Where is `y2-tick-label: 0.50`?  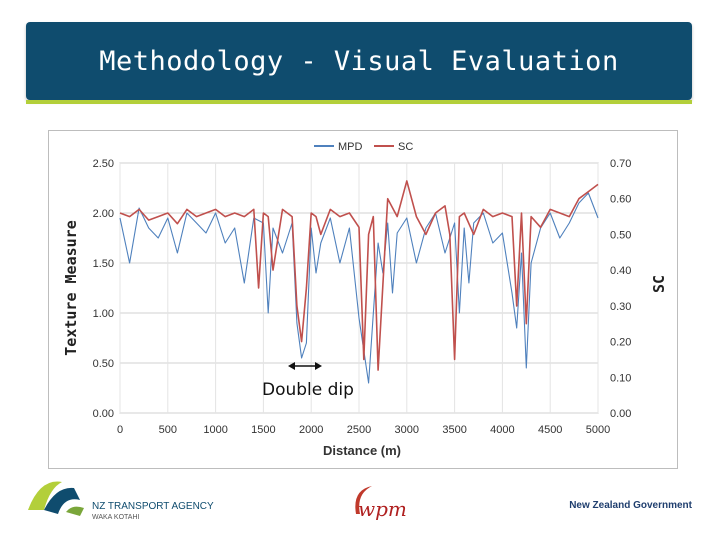 y2-tick-label: 0.50 is located at coordinates (620, 235).